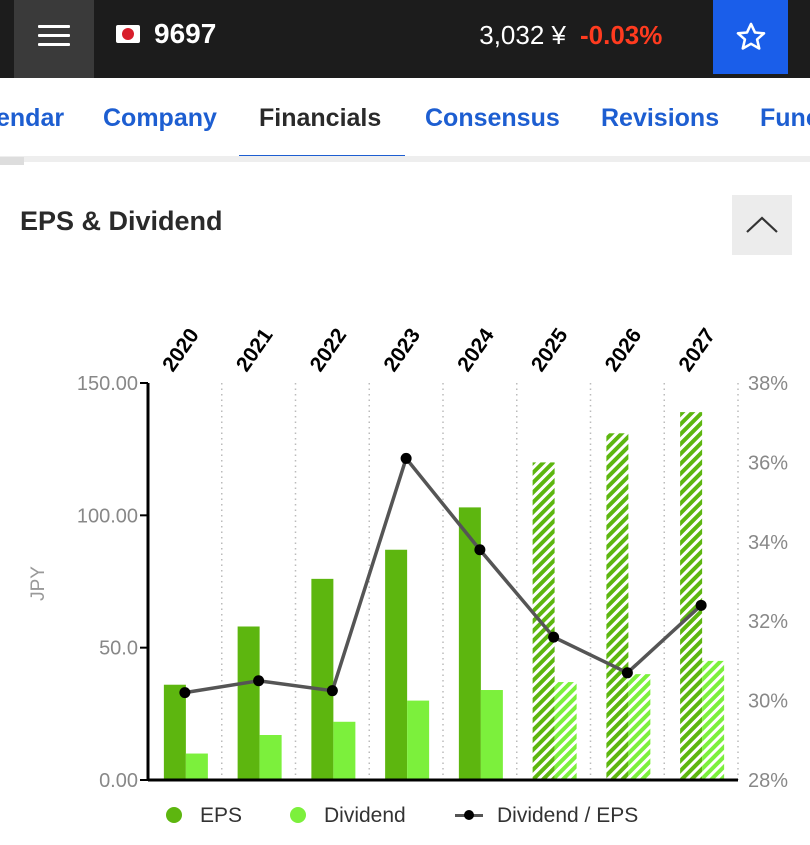  I want to click on x-tick-label: 2022, so click(329, 349).